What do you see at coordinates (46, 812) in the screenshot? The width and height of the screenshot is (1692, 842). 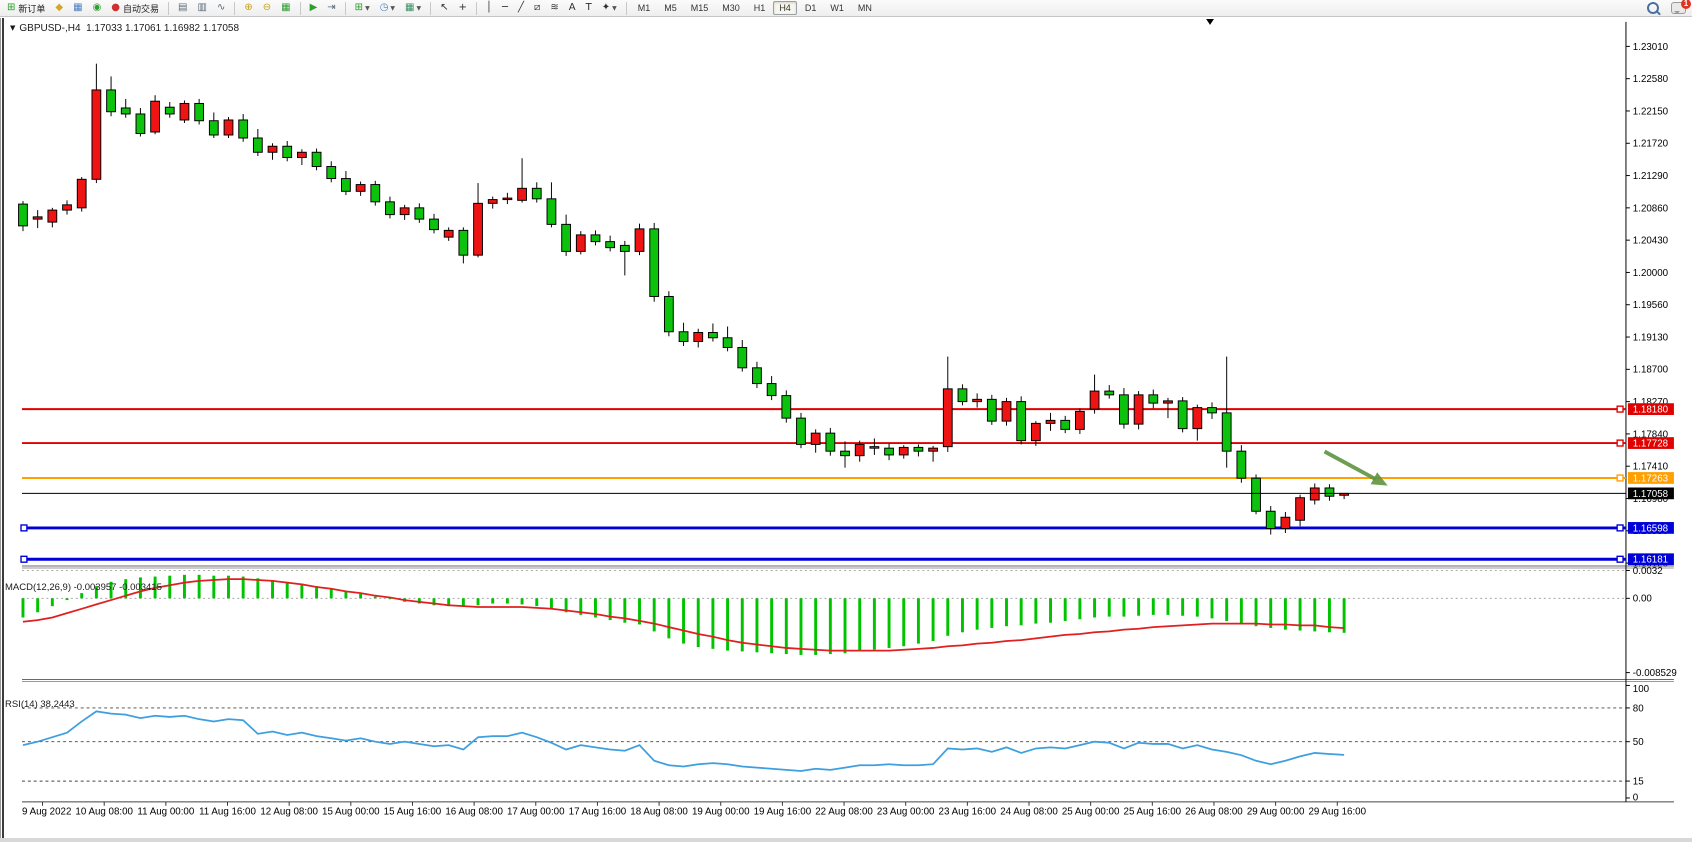 I see `time-tick-label: 9 Aug 2022` at bounding box center [46, 812].